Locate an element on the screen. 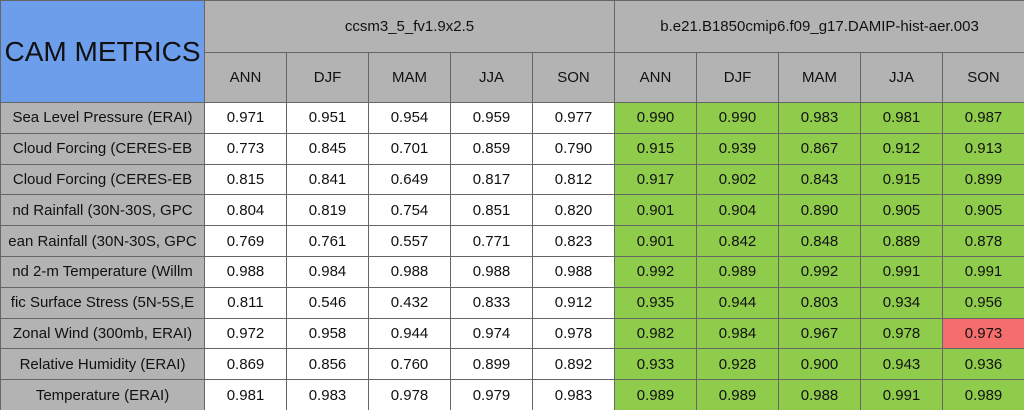 The height and width of the screenshot is (410, 1024). row-label: Zonal Wind (300mb, ERAI) is located at coordinates (102, 333).